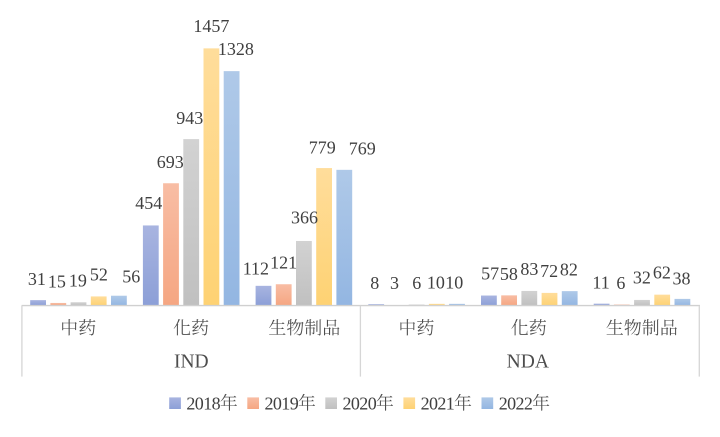 This screenshot has width=720, height=437. Describe the element at coordinates (682, 279) in the screenshot. I see `svg-text: 38` at that location.